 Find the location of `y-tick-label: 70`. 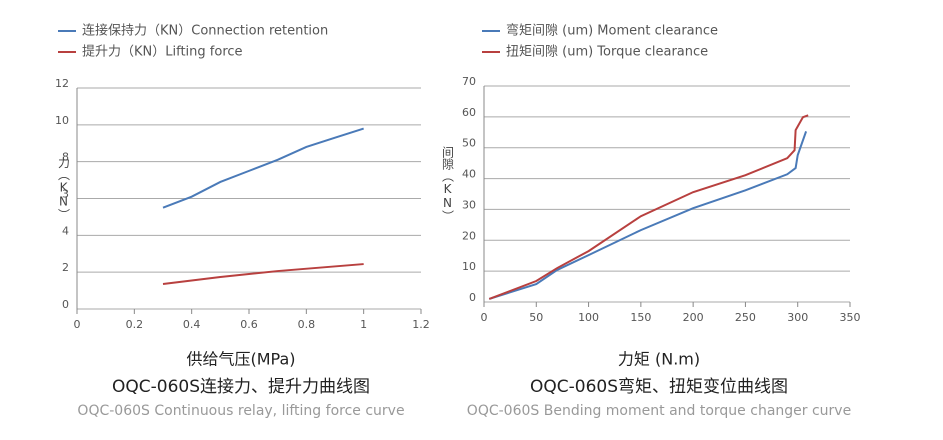

y-tick-label: 70 is located at coordinates (469, 81).